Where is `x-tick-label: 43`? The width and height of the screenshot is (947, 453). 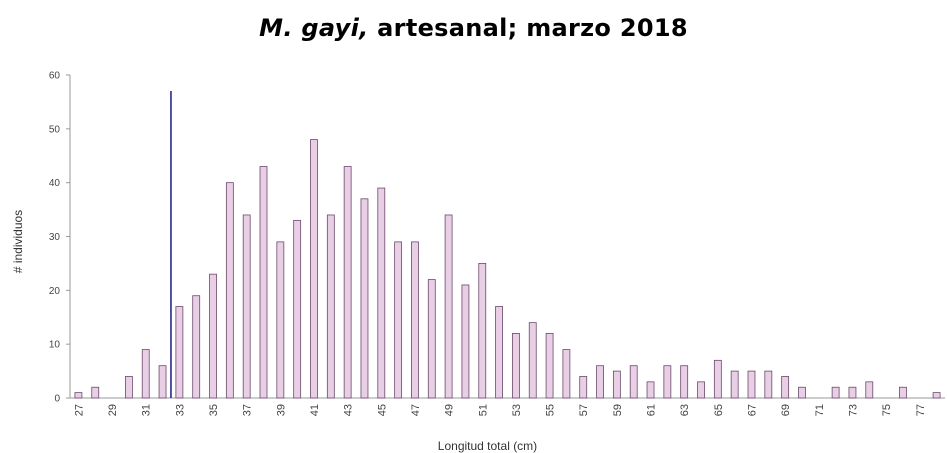 x-tick-label: 43 is located at coordinates (349, 410).